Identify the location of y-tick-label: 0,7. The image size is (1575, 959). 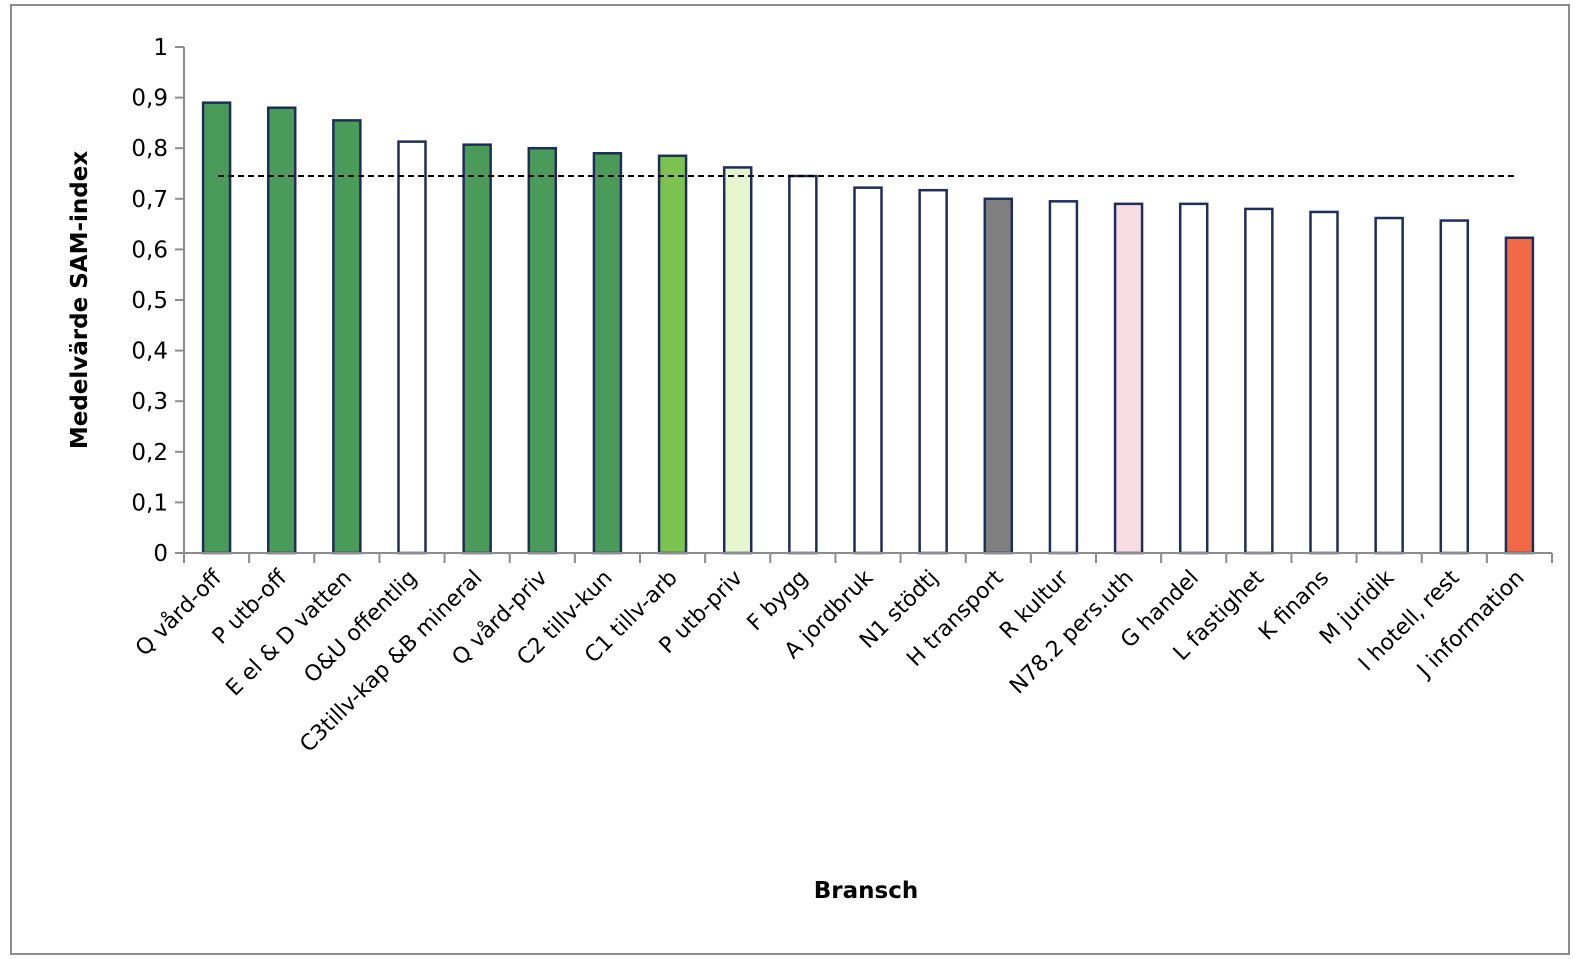
(149, 200).